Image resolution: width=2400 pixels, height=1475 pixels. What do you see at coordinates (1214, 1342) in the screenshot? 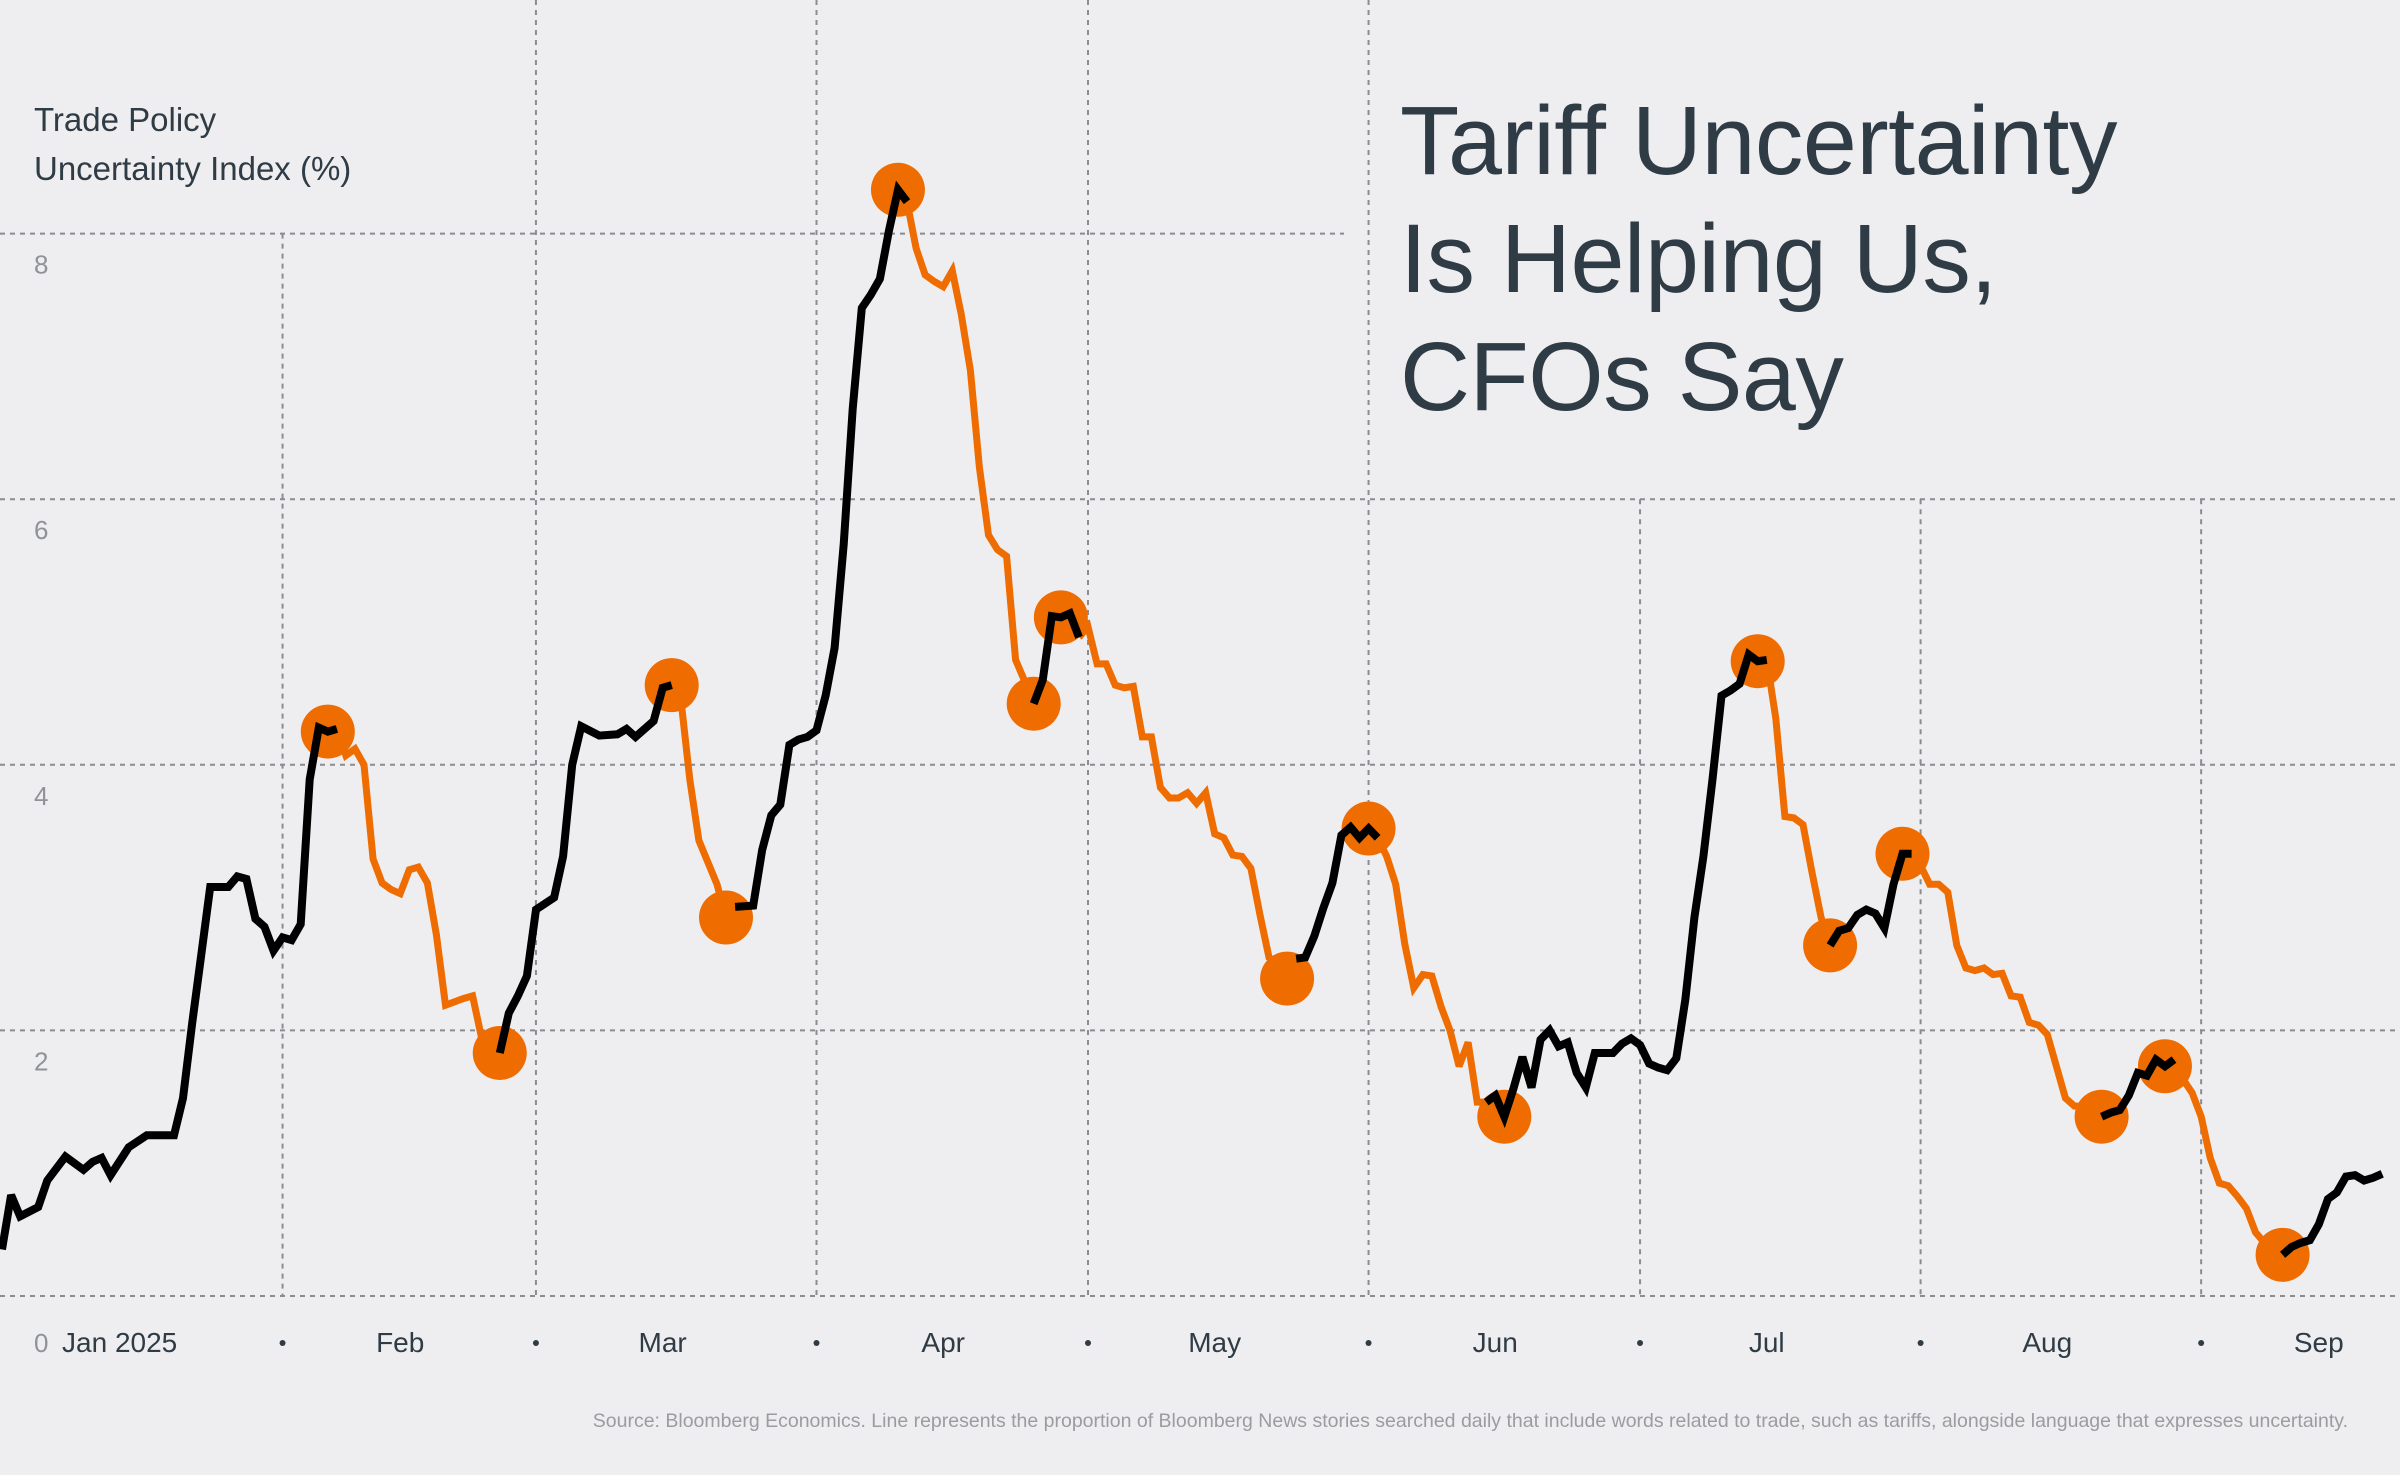
I see `x-tick-label: May` at bounding box center [1214, 1342].